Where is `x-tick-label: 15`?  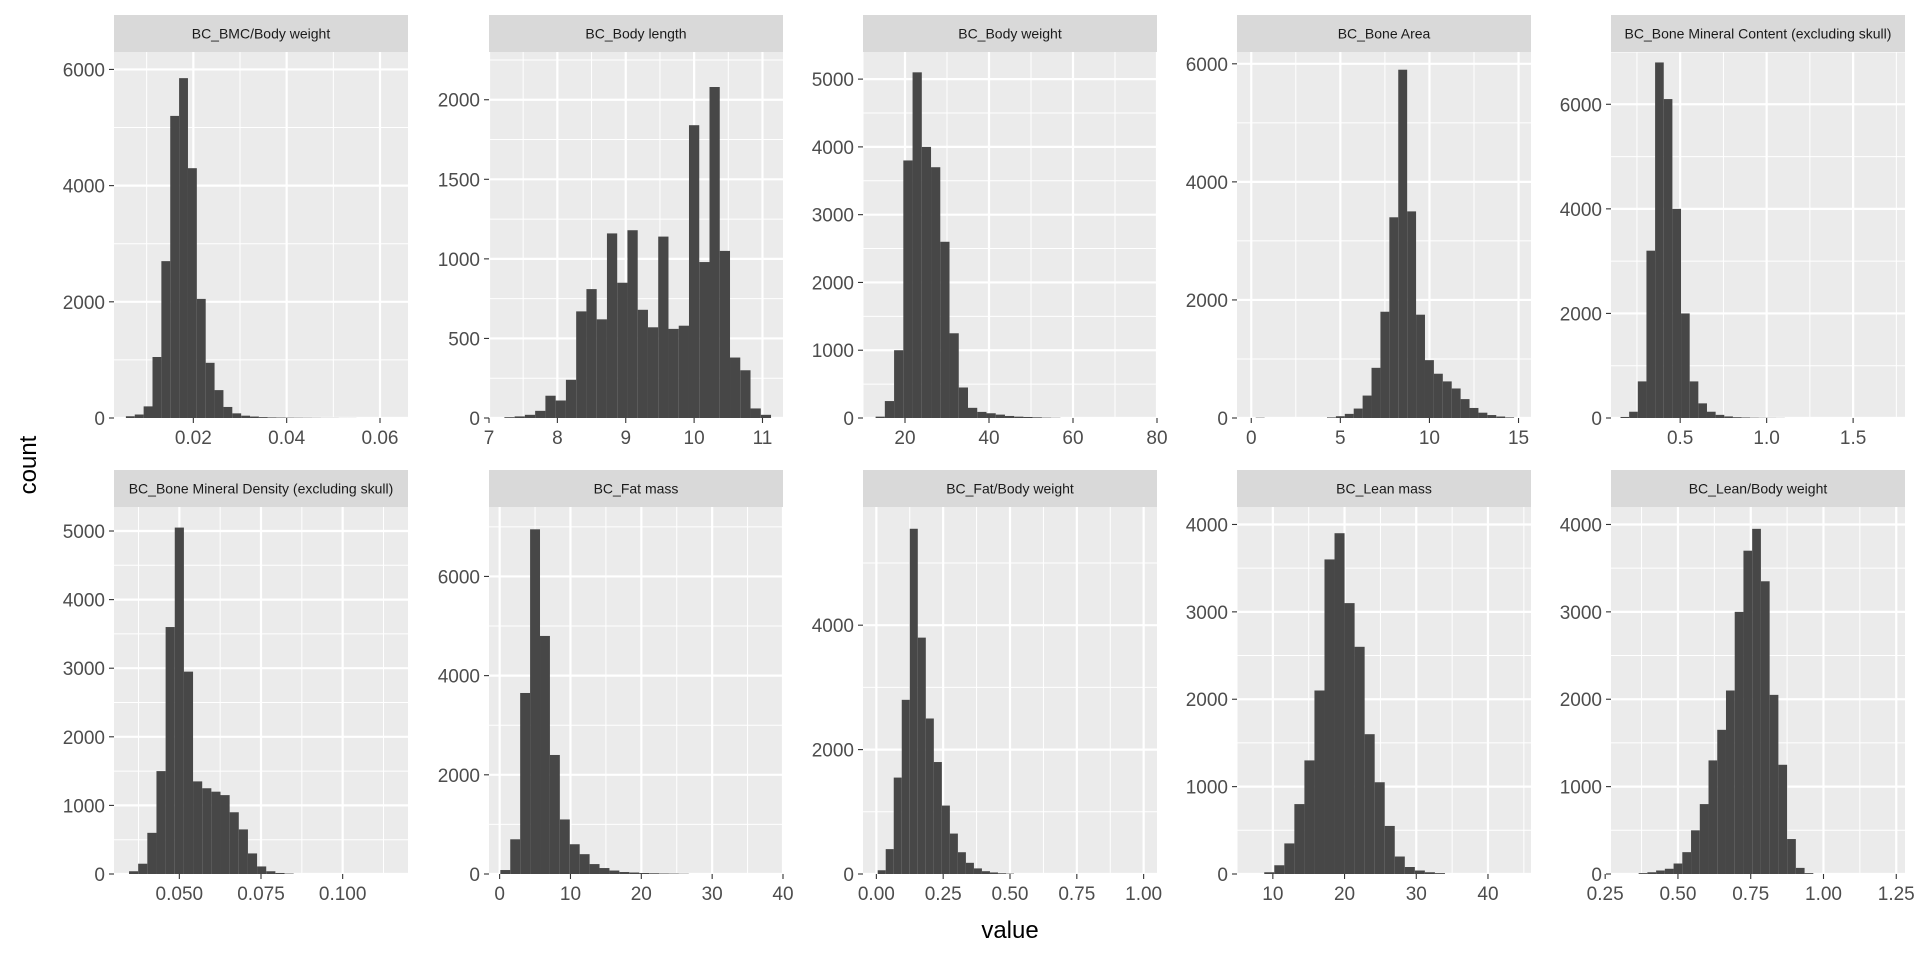
x-tick-label: 15 is located at coordinates (1518, 438).